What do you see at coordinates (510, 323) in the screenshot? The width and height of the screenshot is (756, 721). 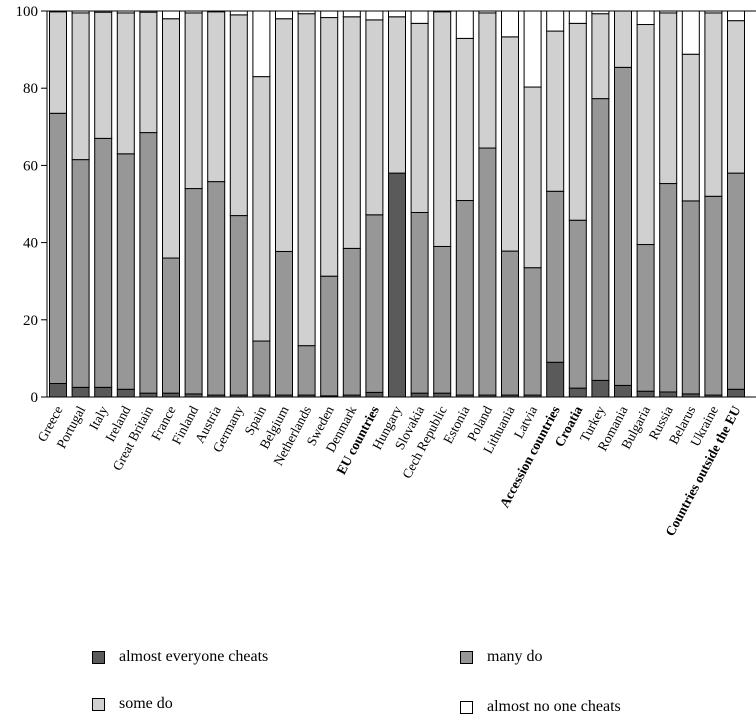 I see `bar-lithuania-many-do` at bounding box center [510, 323].